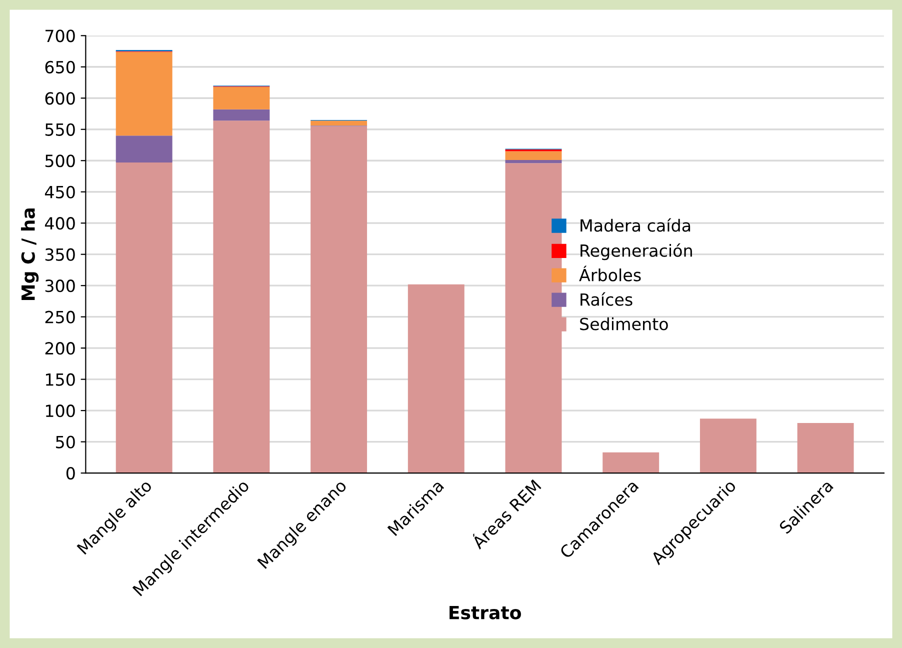 This screenshot has width=902, height=648. I want to click on y-tick-label: 250, so click(60, 317).